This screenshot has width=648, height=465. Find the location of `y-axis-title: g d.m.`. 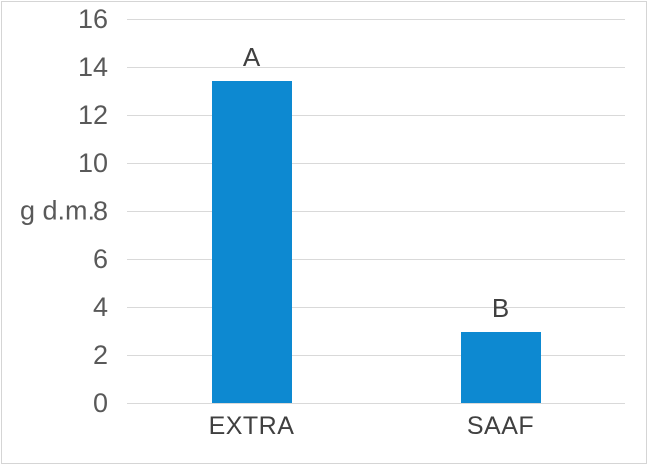

y-axis-title: g d.m. is located at coordinates (58, 210).